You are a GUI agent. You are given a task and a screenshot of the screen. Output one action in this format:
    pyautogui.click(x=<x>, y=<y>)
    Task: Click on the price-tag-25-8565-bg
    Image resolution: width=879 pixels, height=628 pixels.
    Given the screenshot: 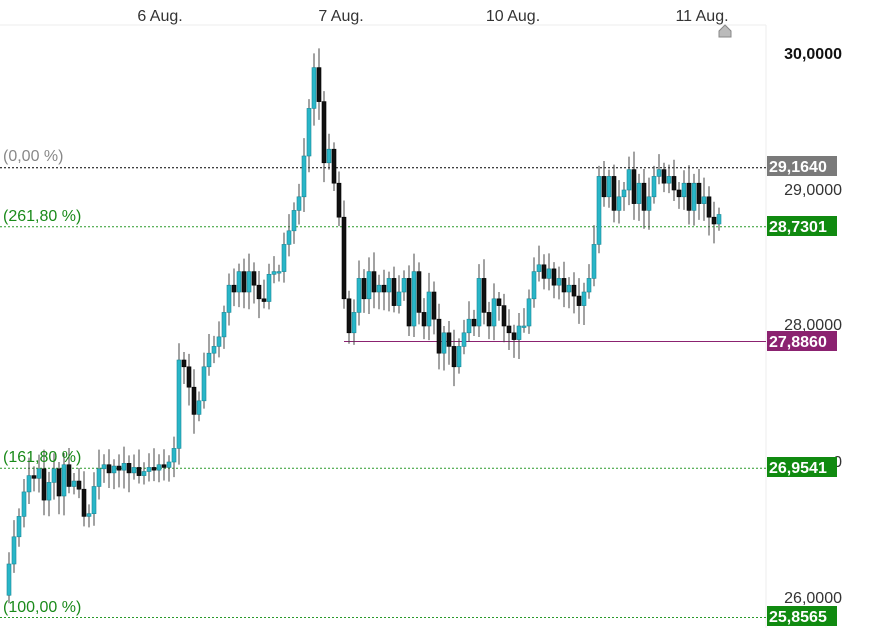 What is the action you would take?
    pyautogui.click(x=802, y=616)
    